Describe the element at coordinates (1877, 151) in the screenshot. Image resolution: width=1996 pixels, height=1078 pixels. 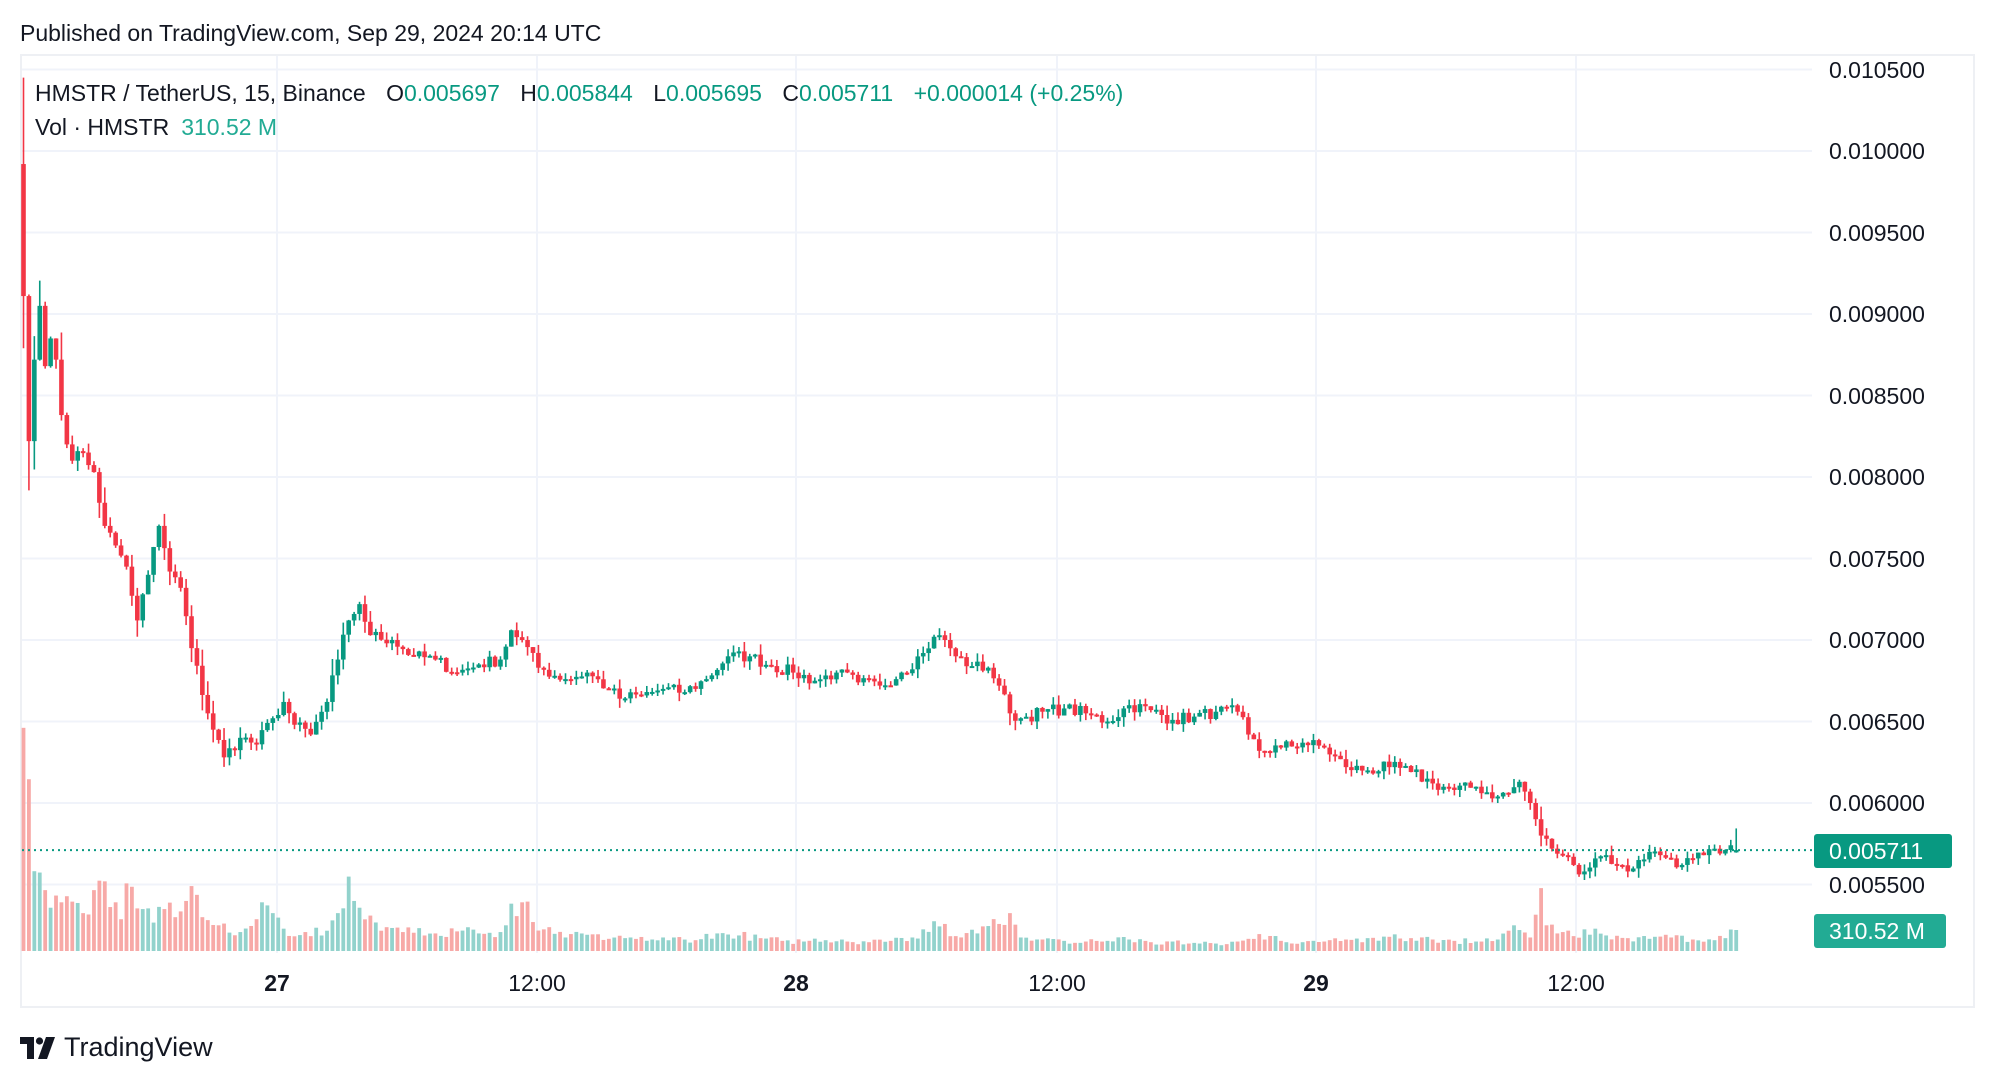
I see `price-tick: 0.010000` at that location.